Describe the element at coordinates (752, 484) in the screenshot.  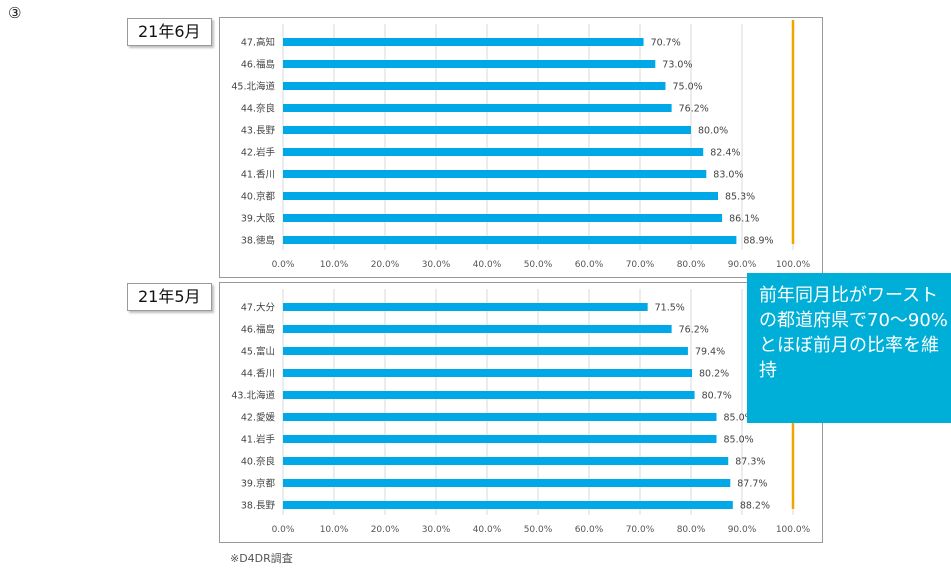
I see `value-label: 87.7%` at that location.